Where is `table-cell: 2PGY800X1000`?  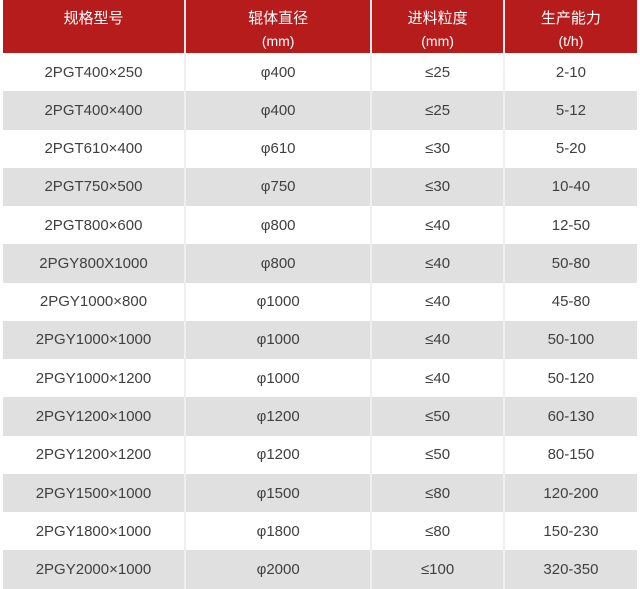 table-cell: 2PGY800X1000 is located at coordinates (94, 263).